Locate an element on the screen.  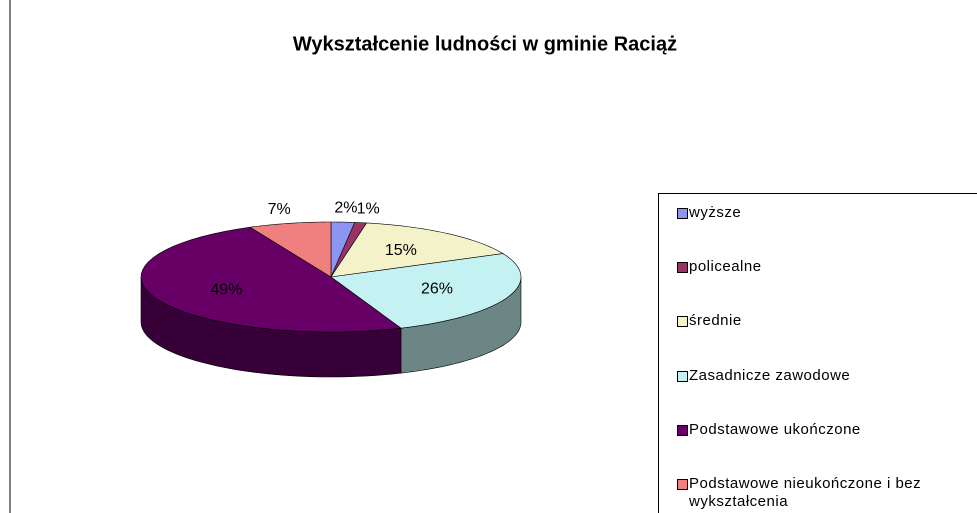
legend-item: Podstawowe ukończone is located at coordinates (822, 430).